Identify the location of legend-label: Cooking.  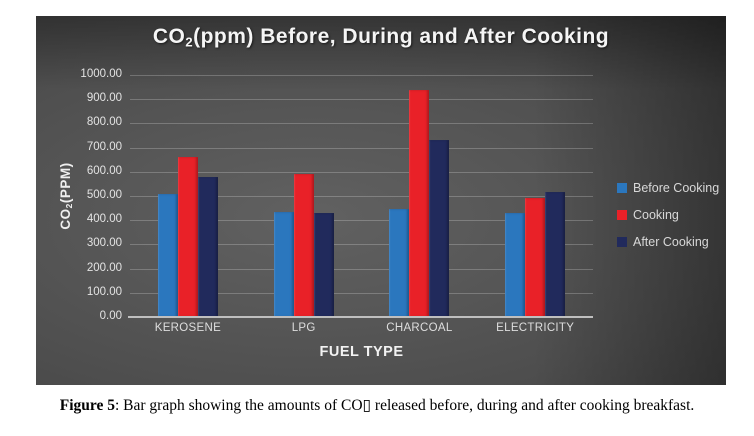
(656, 215).